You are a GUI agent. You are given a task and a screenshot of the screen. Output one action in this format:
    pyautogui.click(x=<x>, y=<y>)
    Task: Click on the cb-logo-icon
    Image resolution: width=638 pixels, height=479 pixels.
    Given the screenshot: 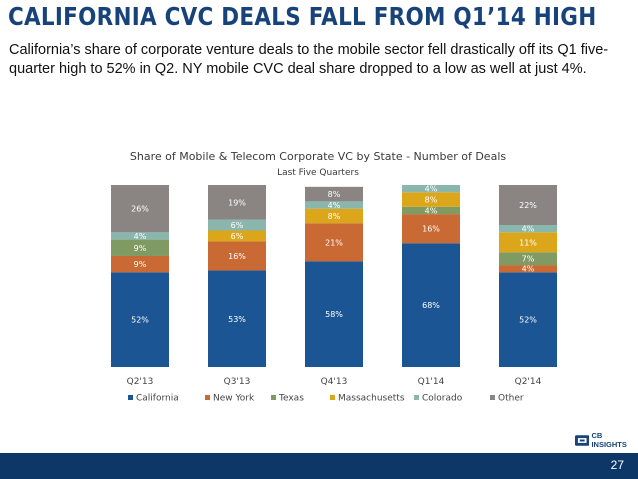 What is the action you would take?
    pyautogui.click(x=582, y=440)
    